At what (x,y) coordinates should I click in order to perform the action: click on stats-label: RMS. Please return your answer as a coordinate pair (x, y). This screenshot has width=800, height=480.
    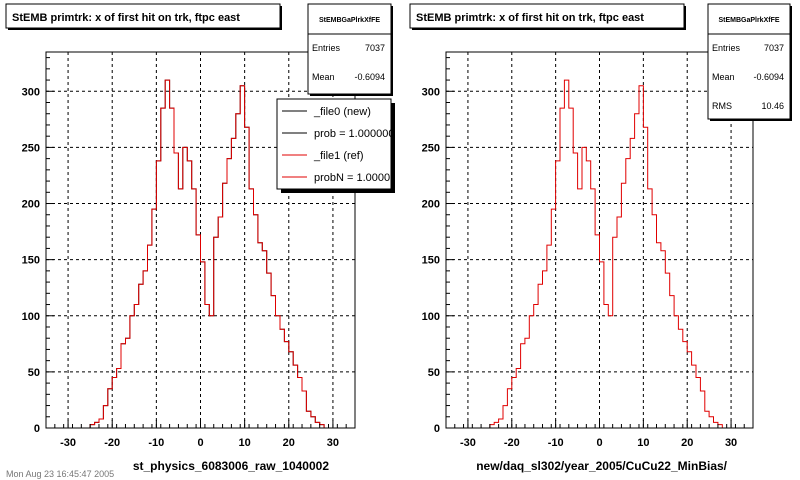
    Looking at the image, I should click on (722, 106).